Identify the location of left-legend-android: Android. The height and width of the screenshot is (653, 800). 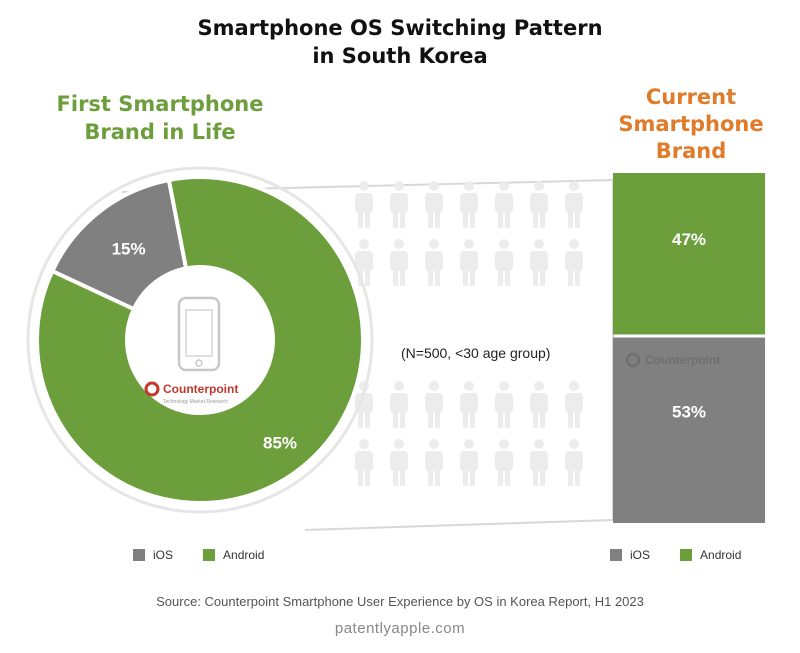
(244, 555).